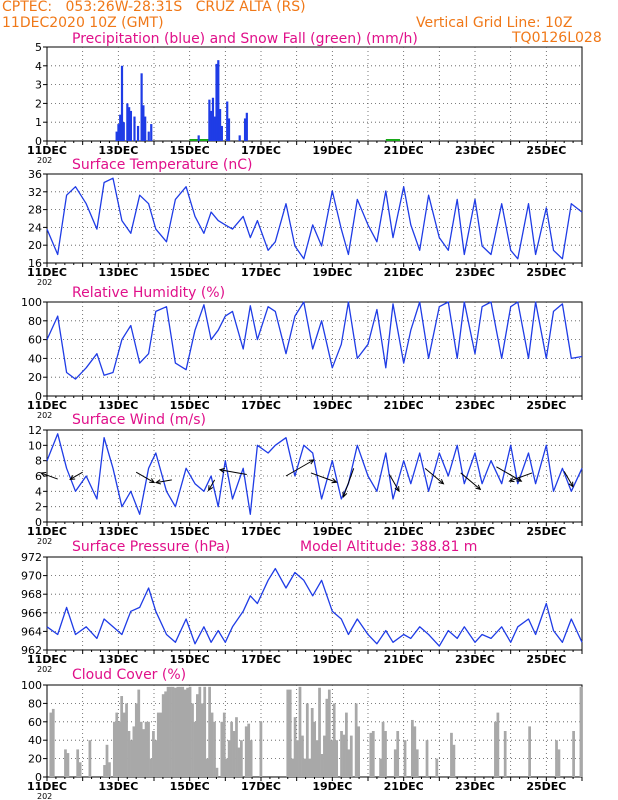  Describe the element at coordinates (35, 321) in the screenshot. I see `y-tick-label: 80` at that location.